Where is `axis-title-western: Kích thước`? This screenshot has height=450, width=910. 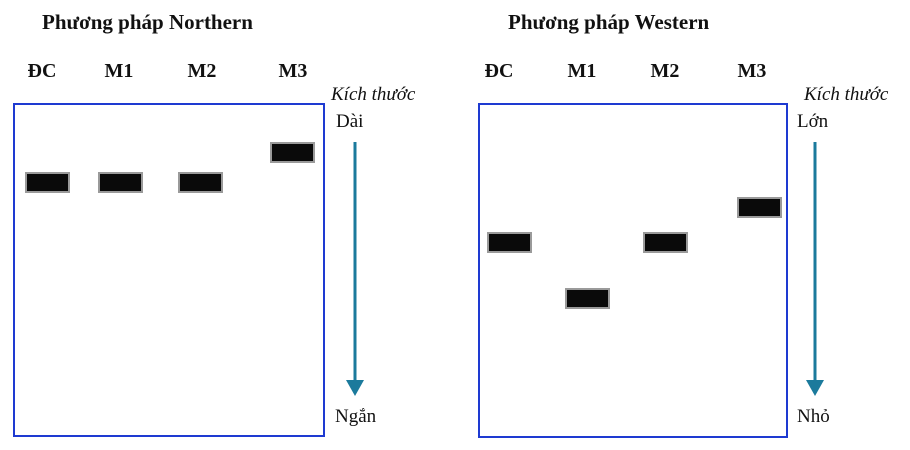 axis-title-western: Kích thước is located at coordinates (846, 94).